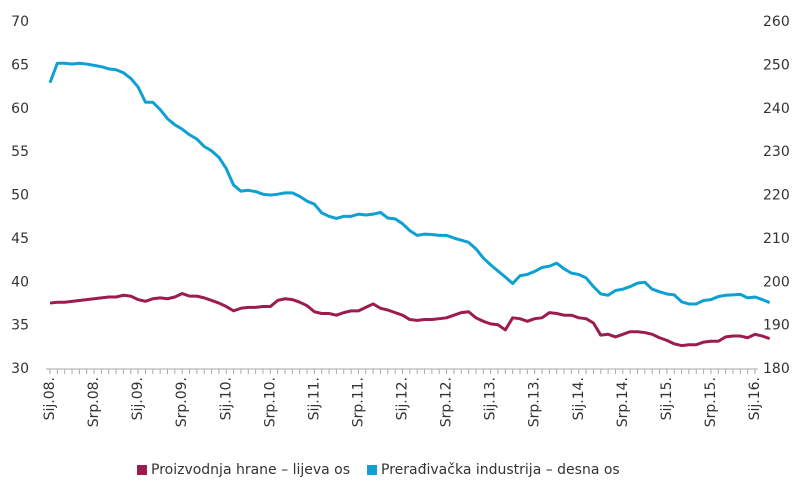 This screenshot has height=484, width=803. Describe the element at coordinates (776, 326) in the screenshot. I see `y2-tick-label: 190` at that location.